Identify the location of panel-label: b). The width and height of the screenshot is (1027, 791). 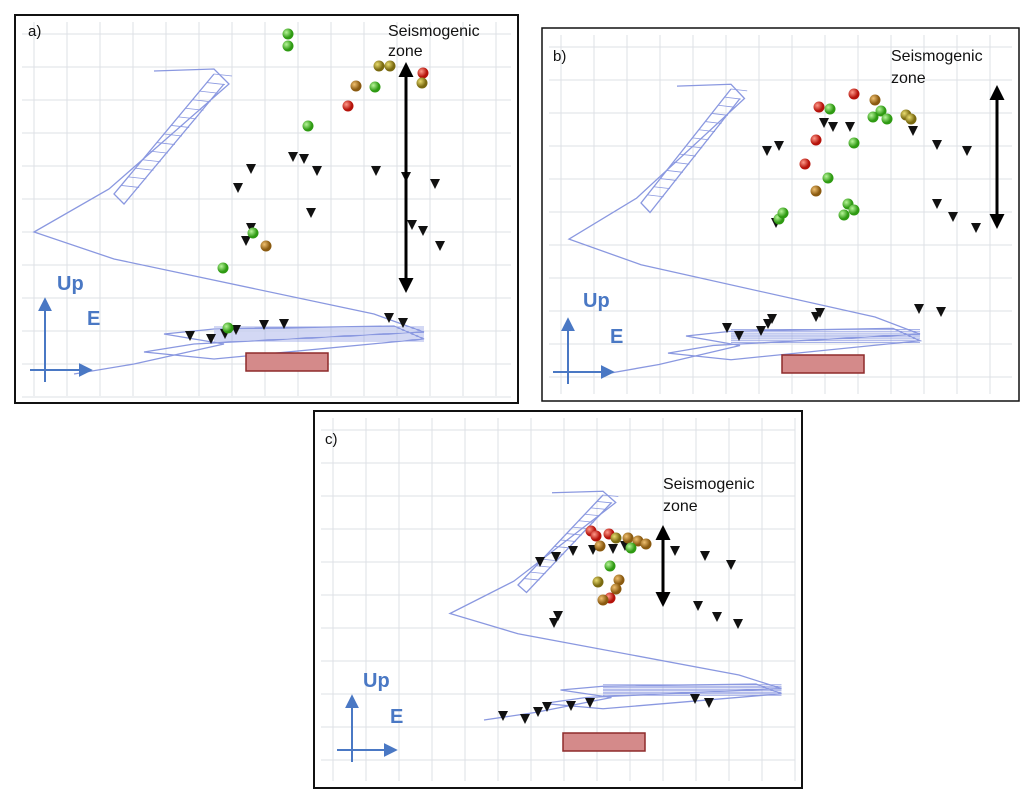
(559, 56).